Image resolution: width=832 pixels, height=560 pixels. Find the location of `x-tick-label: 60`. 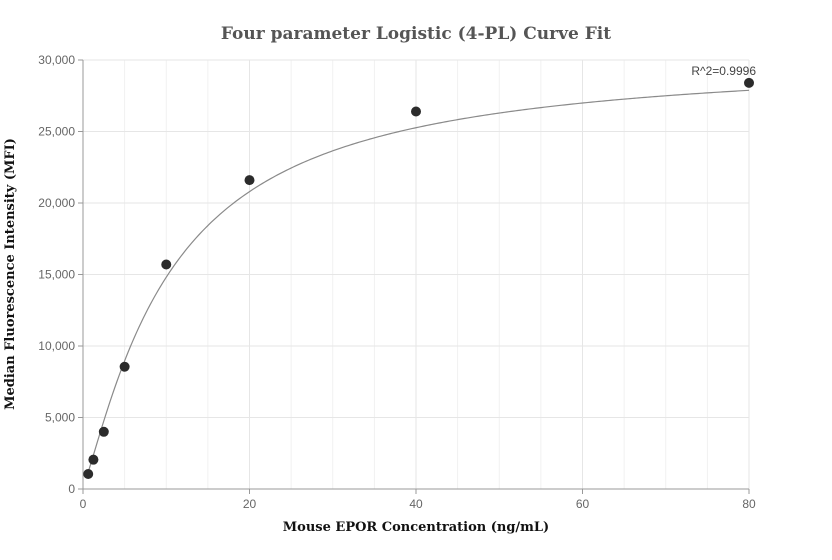

x-tick-label: 60 is located at coordinates (583, 504).